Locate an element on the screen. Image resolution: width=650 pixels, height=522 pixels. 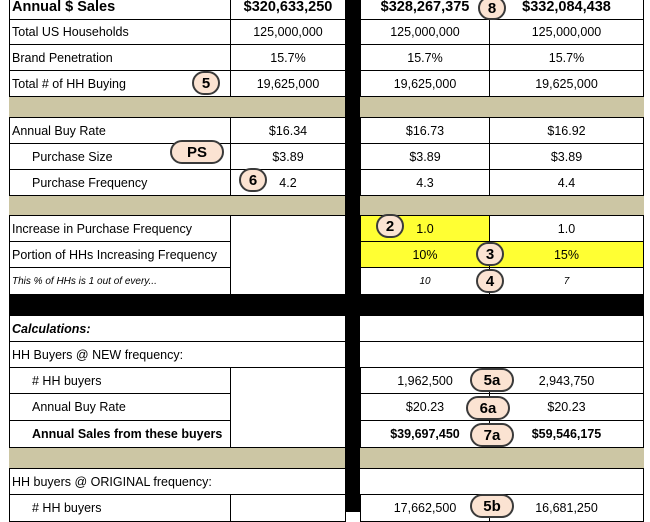
callout-badge-4: 4 is located at coordinates (490, 281).